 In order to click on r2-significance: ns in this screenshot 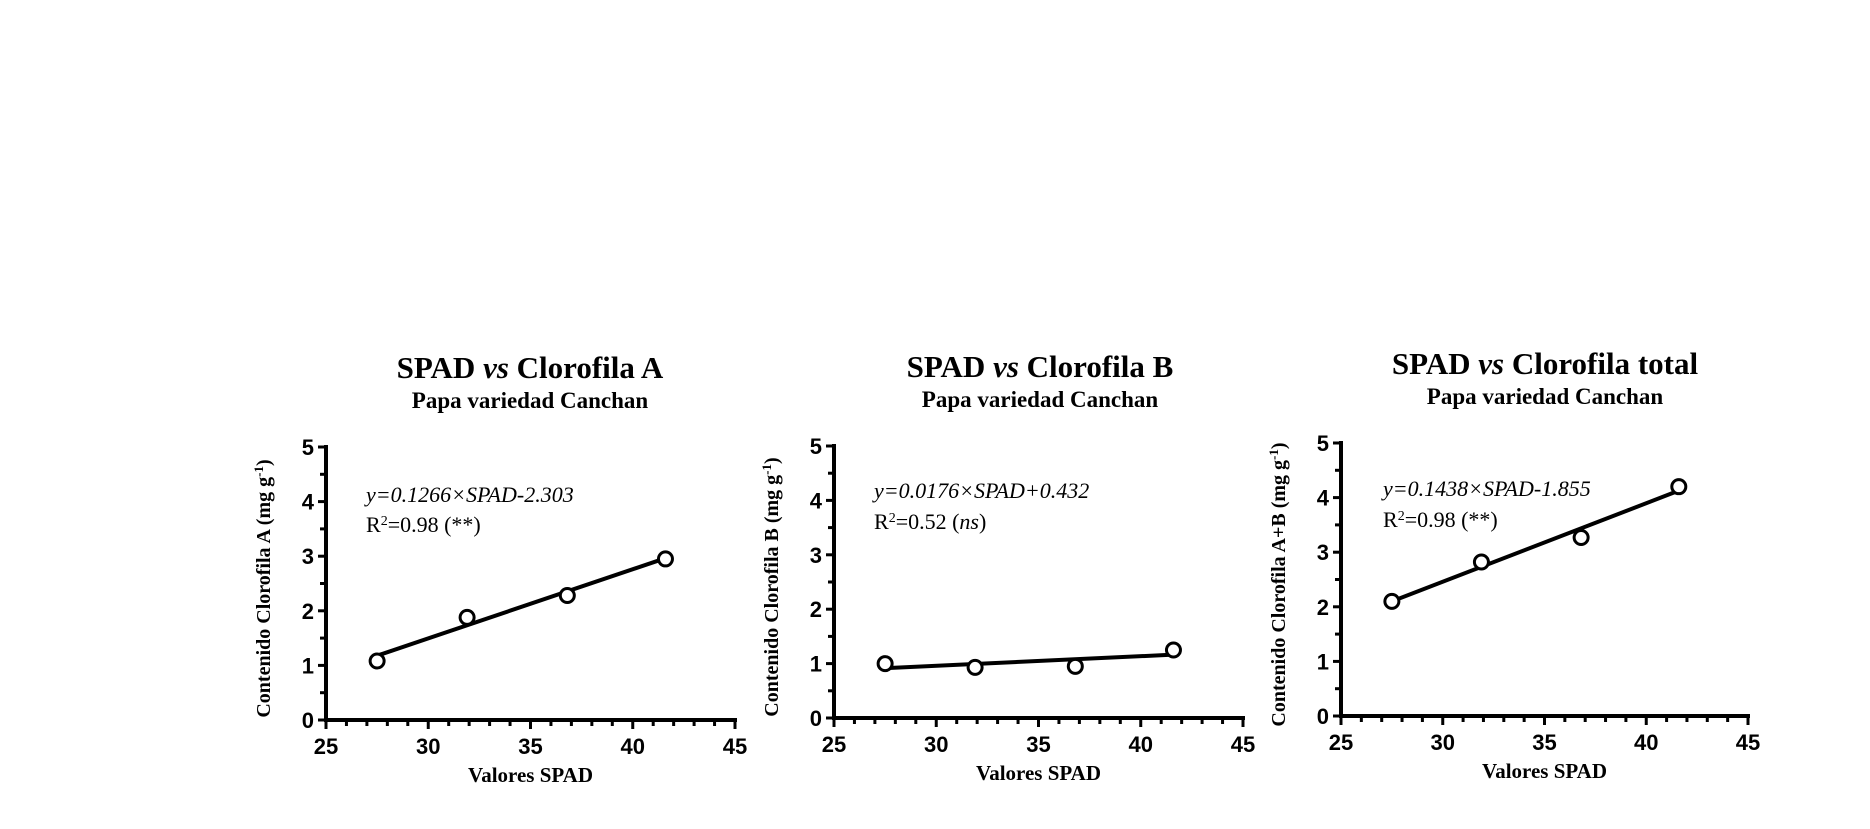, I will do `click(969, 521)`.